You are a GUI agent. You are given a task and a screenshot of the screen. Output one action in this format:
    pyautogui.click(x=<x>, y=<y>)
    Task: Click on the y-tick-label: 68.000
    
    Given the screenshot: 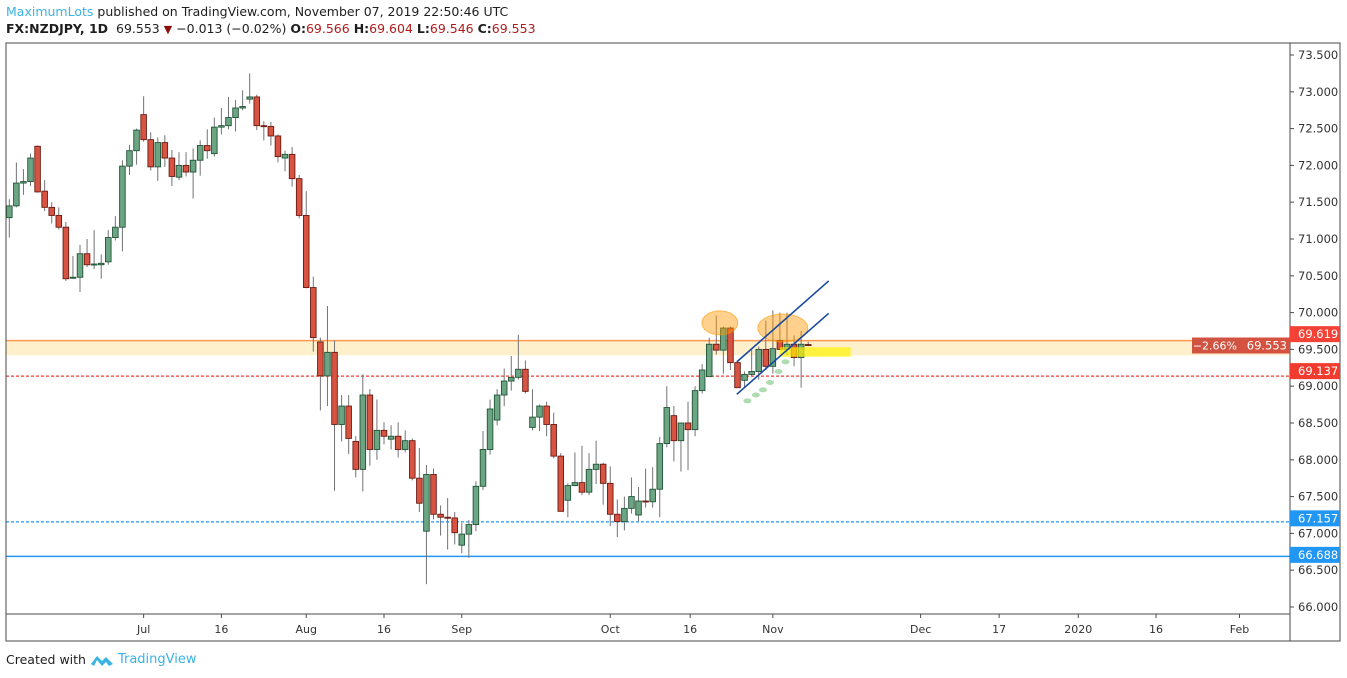 What is the action you would take?
    pyautogui.click(x=1318, y=460)
    